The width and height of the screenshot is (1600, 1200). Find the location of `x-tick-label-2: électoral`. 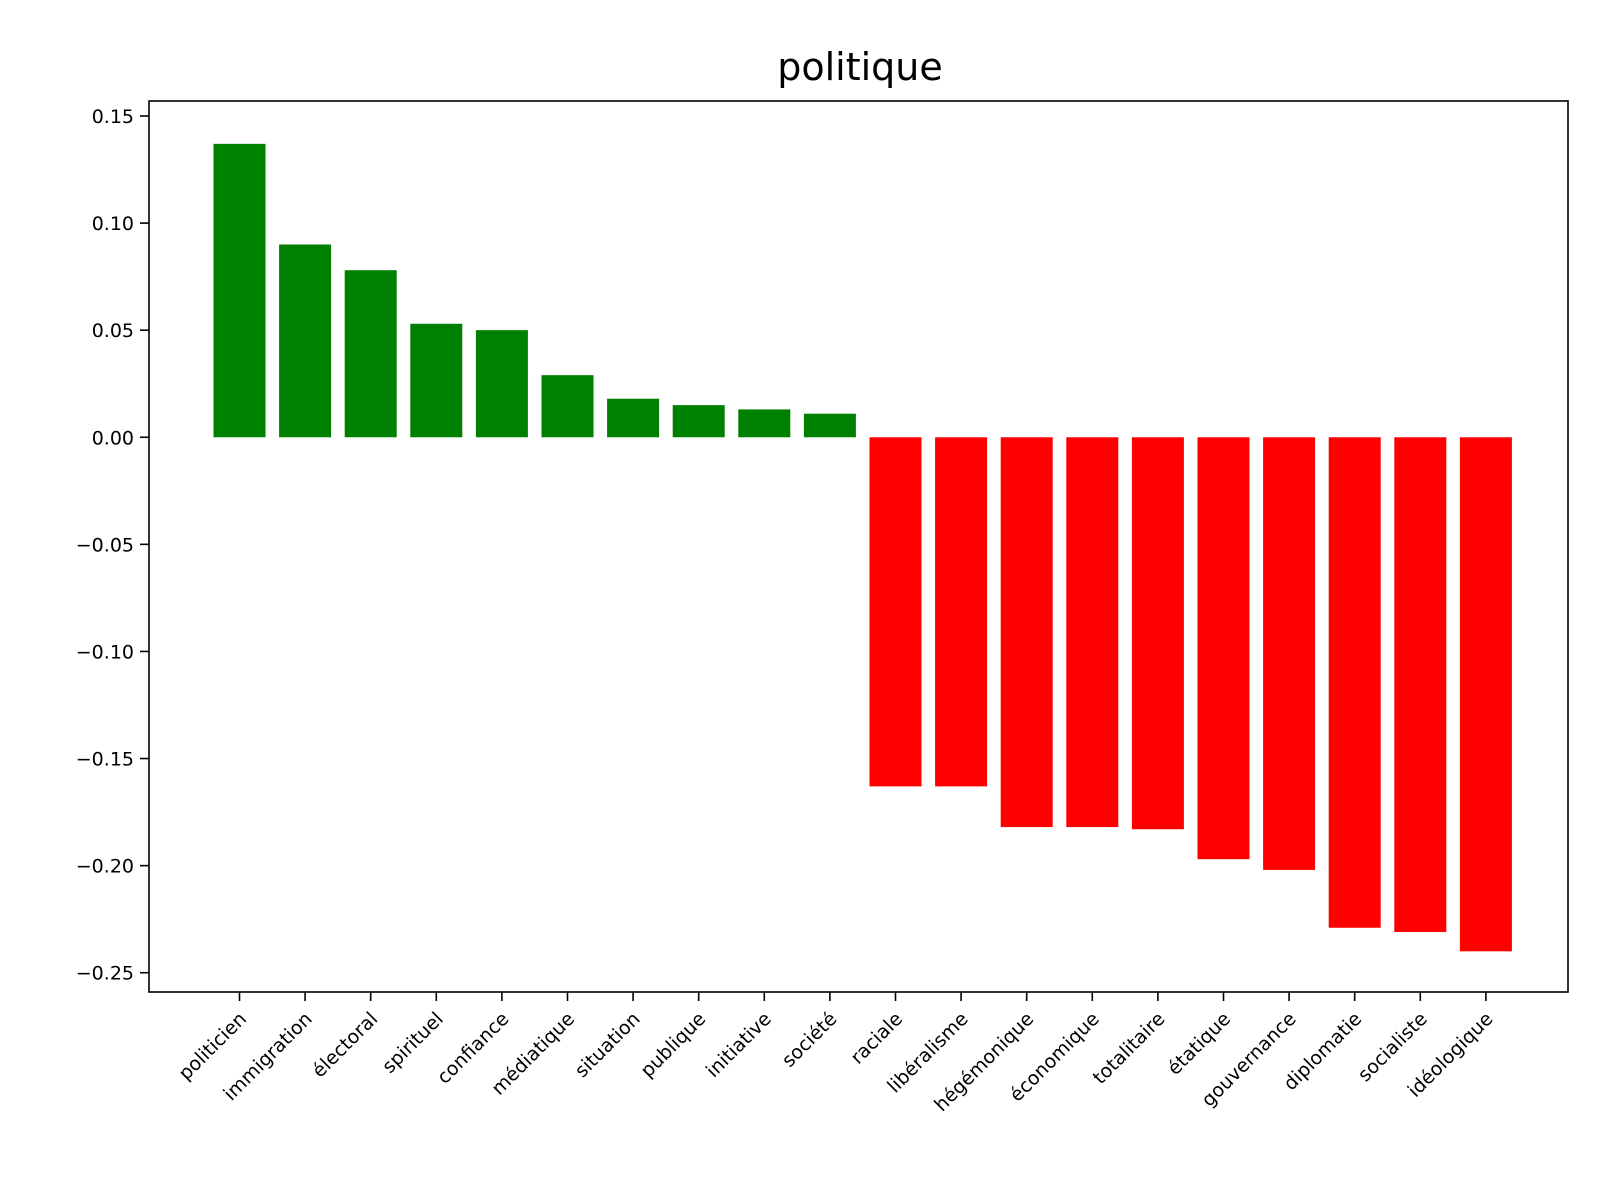

x-tick-label-2: électoral is located at coordinates (345, 1045).